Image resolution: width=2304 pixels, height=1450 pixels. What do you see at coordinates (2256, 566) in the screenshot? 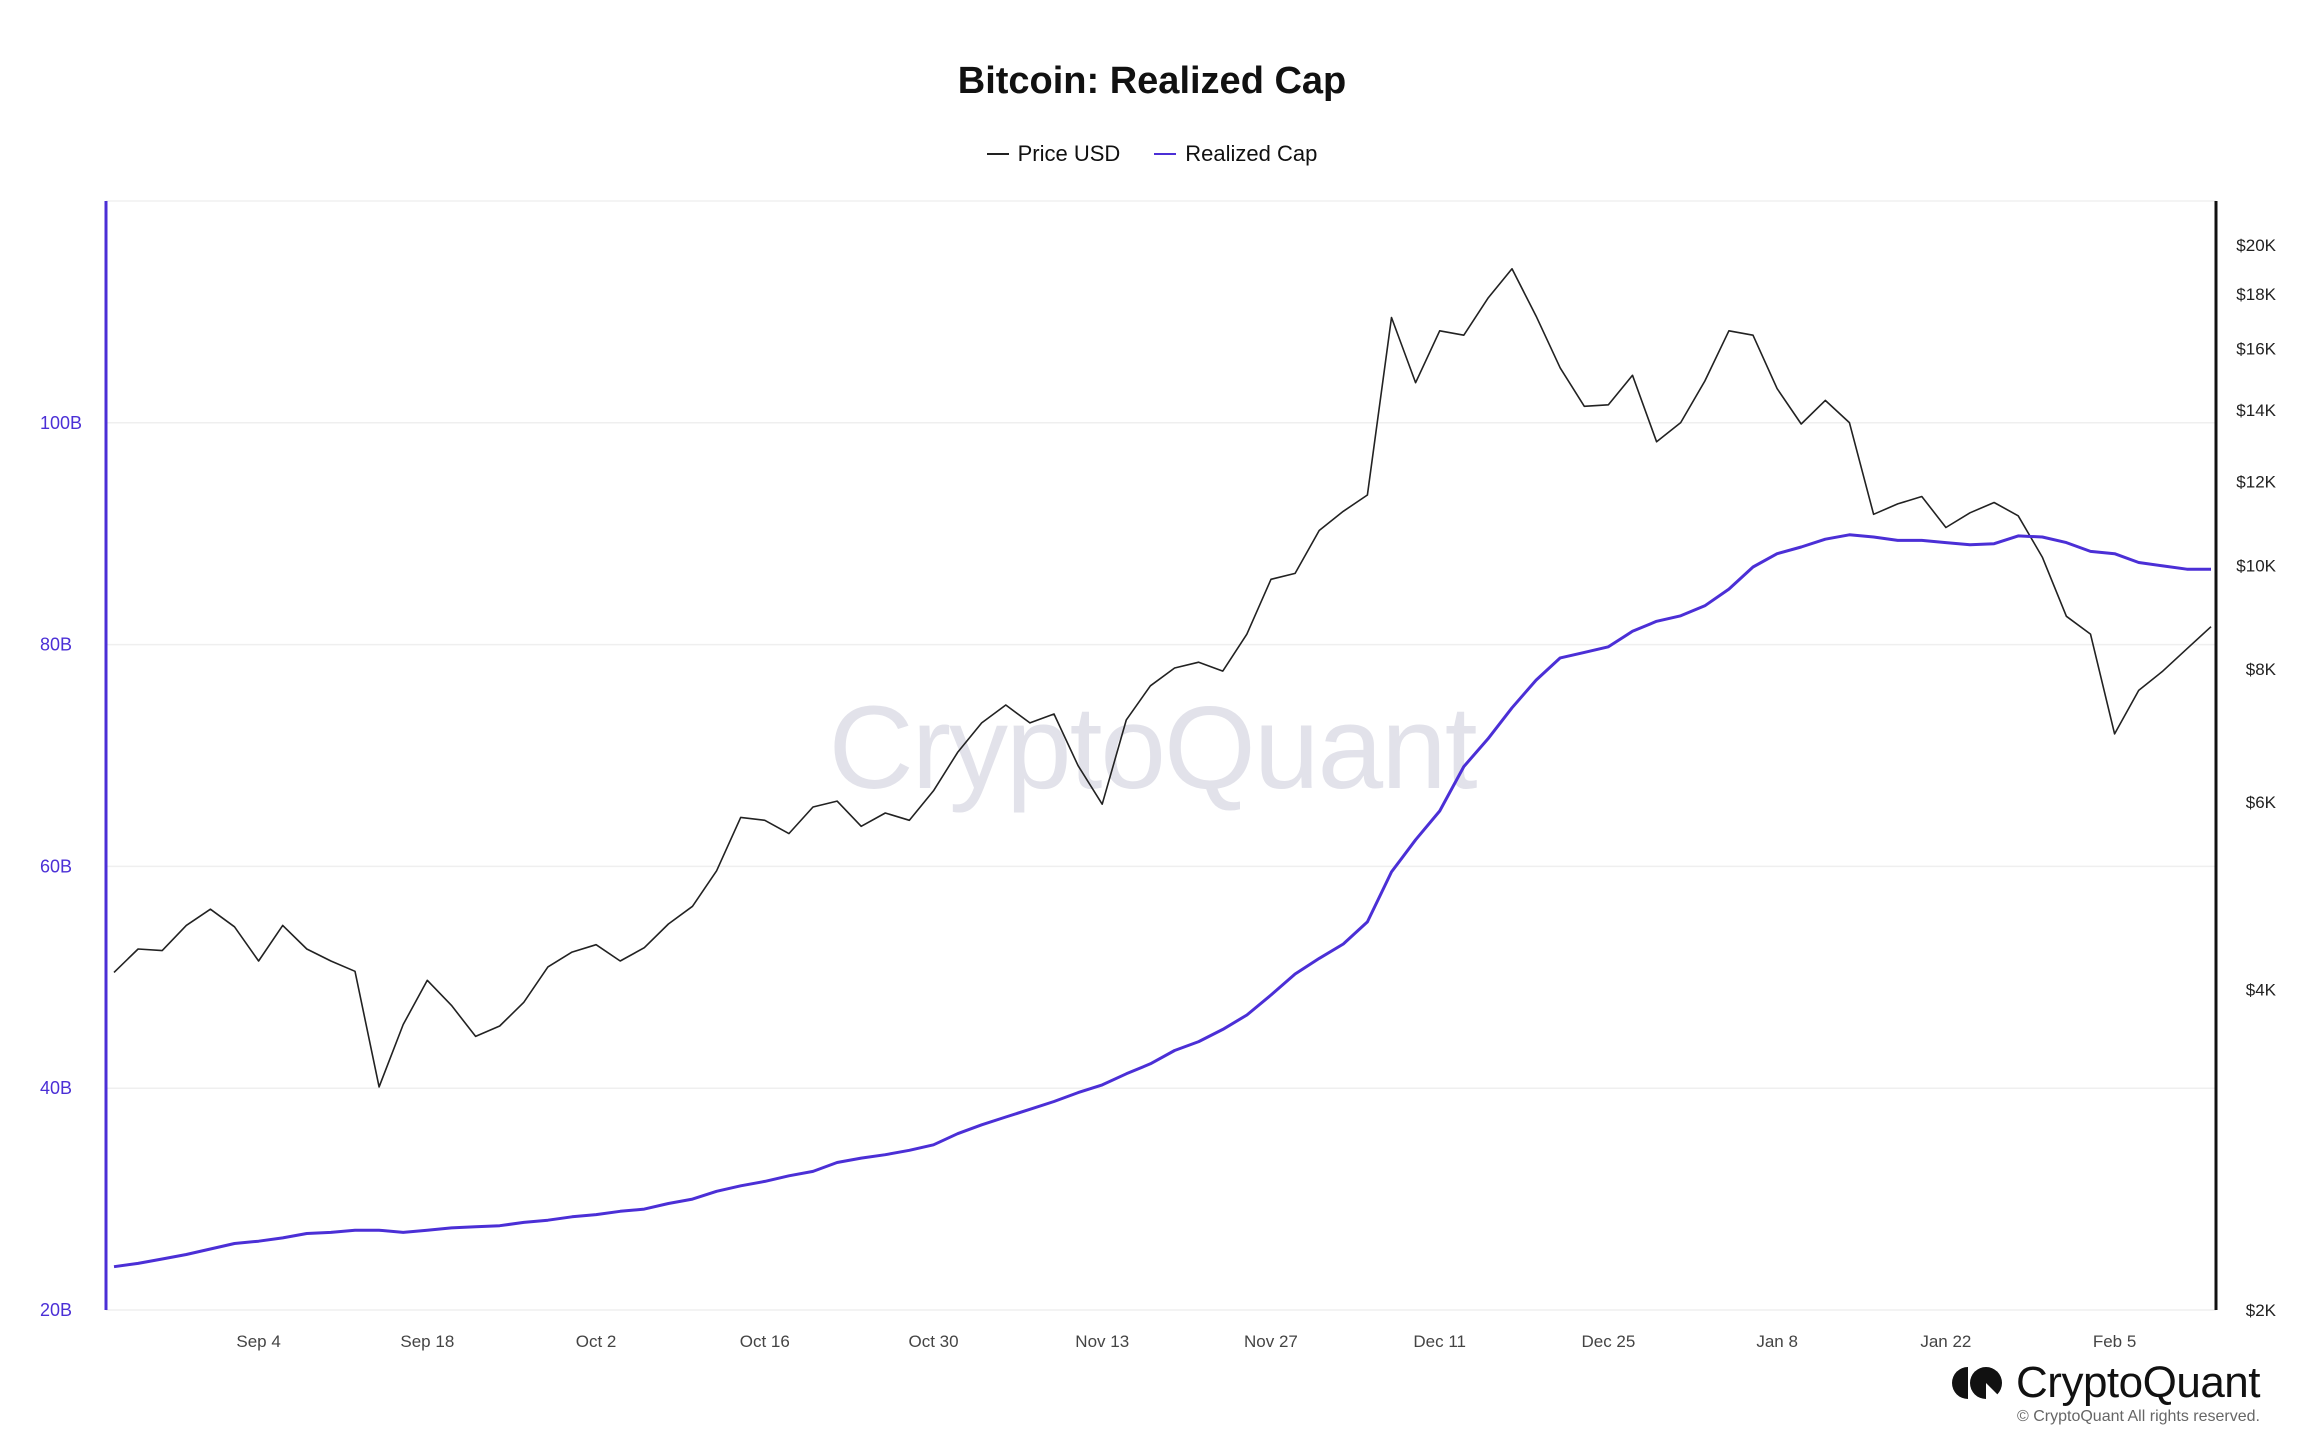
I see `right-tick-label: $10K` at bounding box center [2256, 566].